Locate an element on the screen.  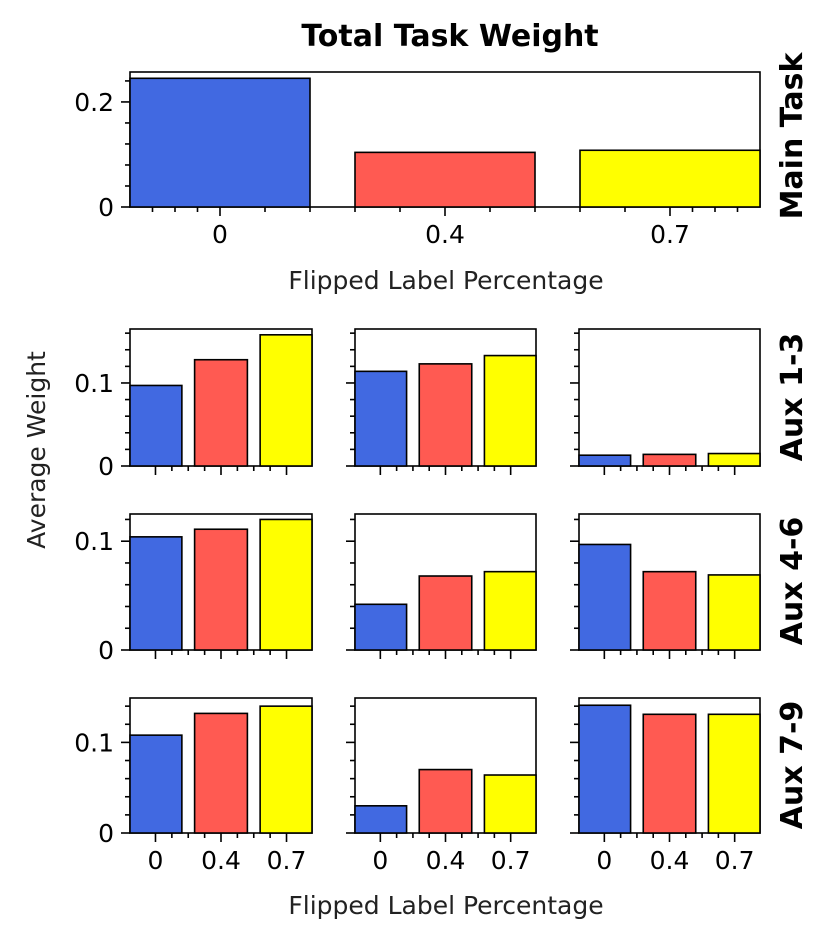
r1c3-frame is located at coordinates (669, 397).